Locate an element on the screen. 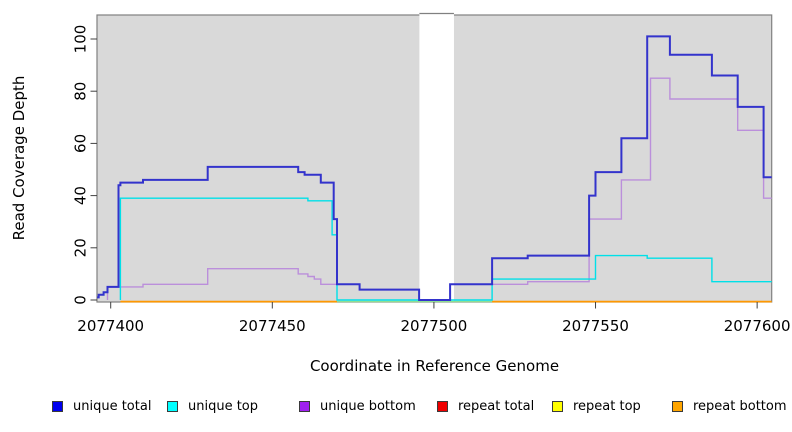 The height and width of the screenshot is (432, 792). legend-label: unique total is located at coordinates (112, 406).